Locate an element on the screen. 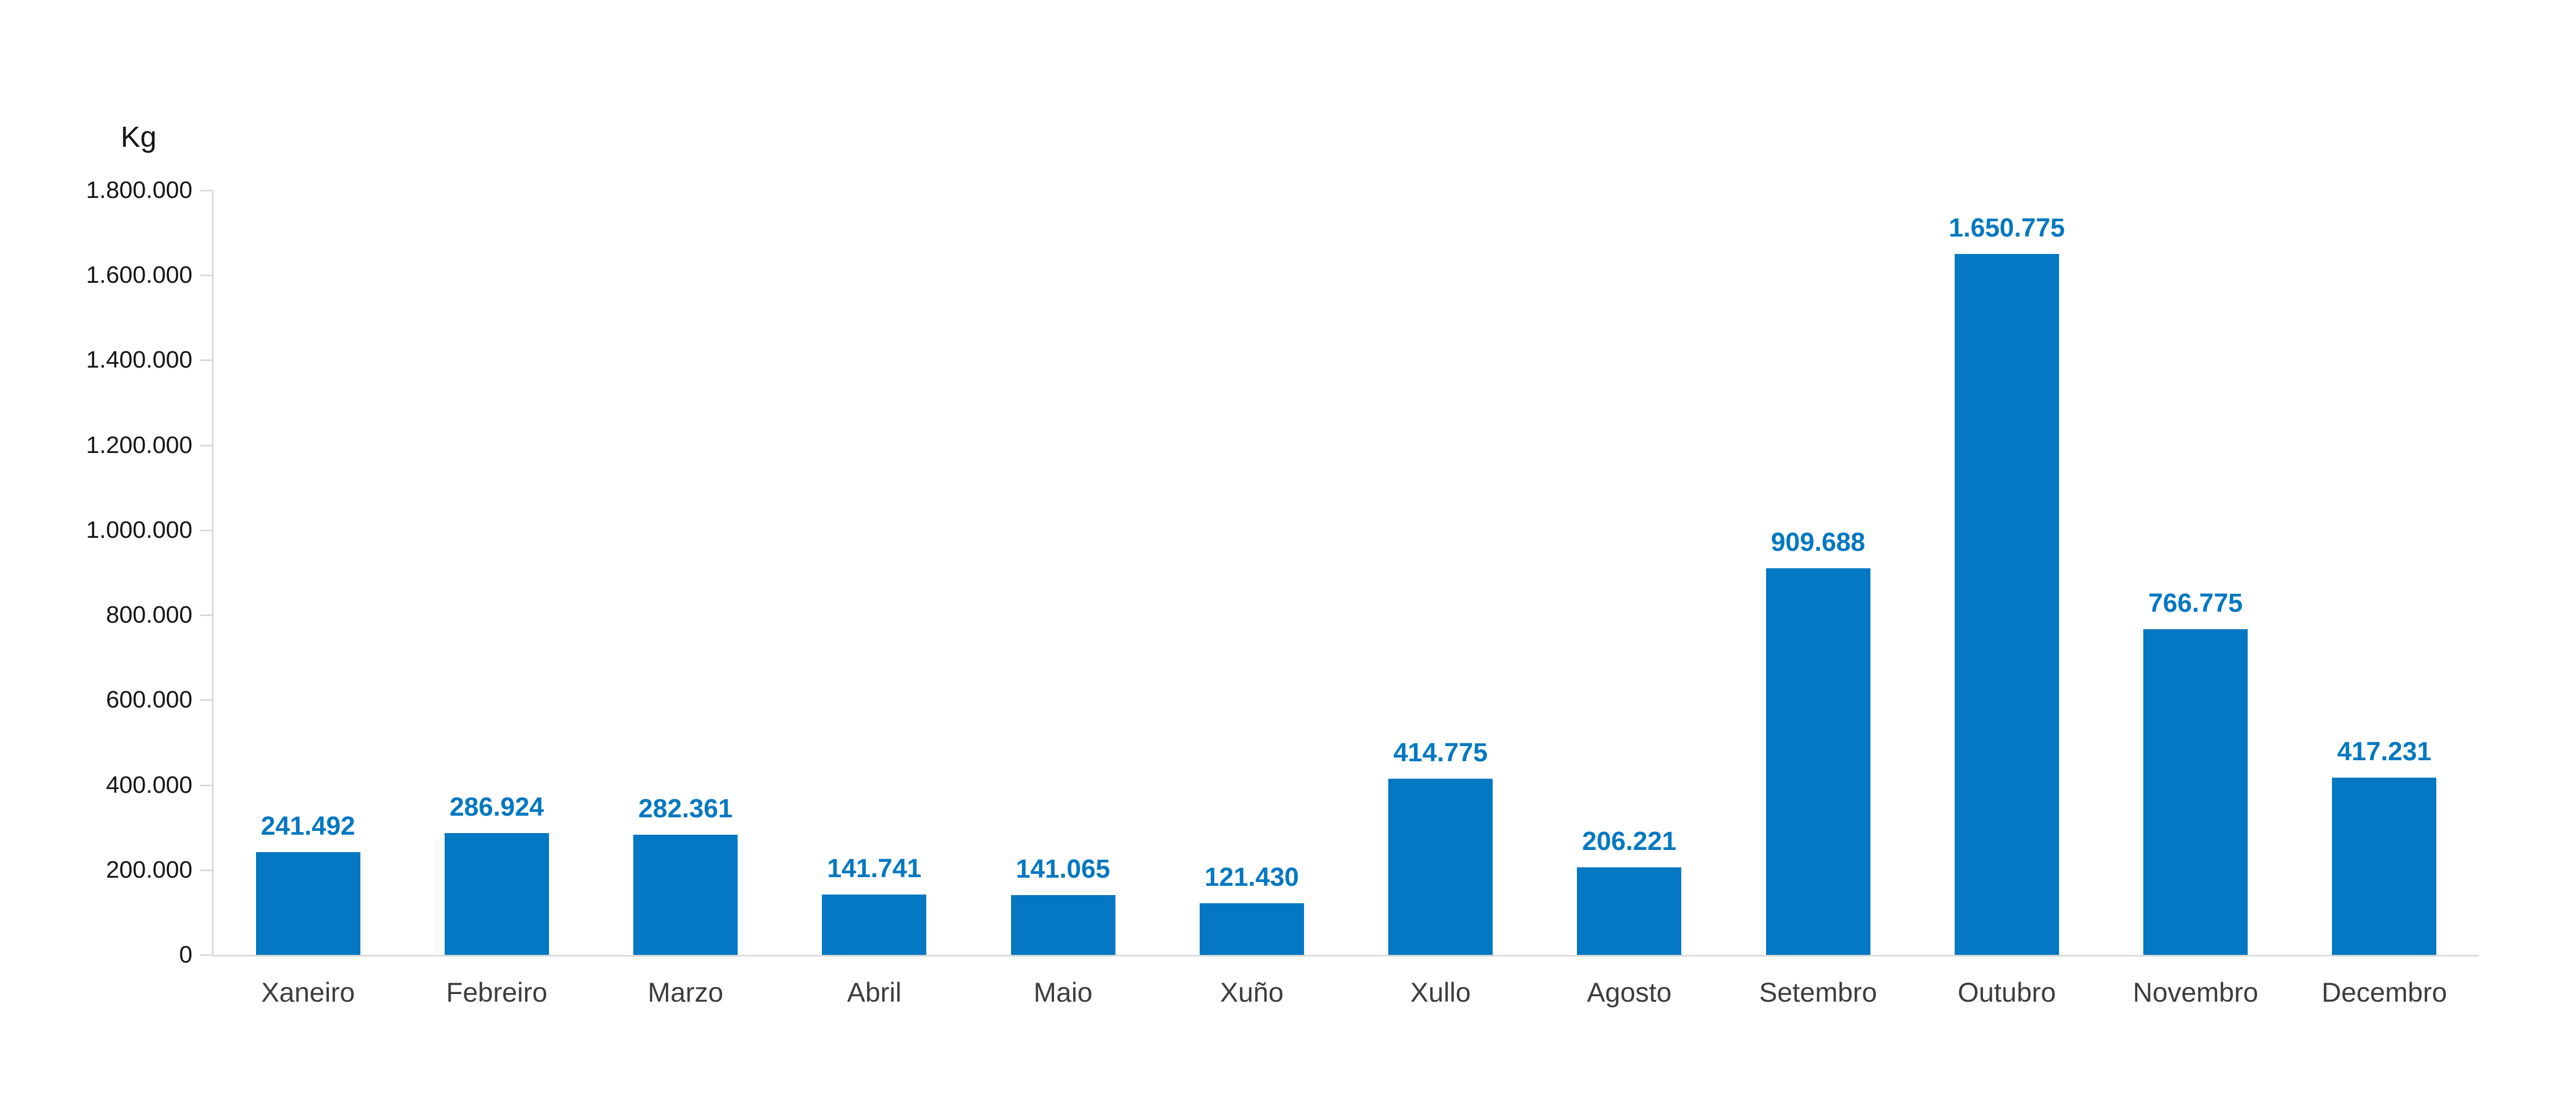  x-axis-line is located at coordinates (1346, 956).